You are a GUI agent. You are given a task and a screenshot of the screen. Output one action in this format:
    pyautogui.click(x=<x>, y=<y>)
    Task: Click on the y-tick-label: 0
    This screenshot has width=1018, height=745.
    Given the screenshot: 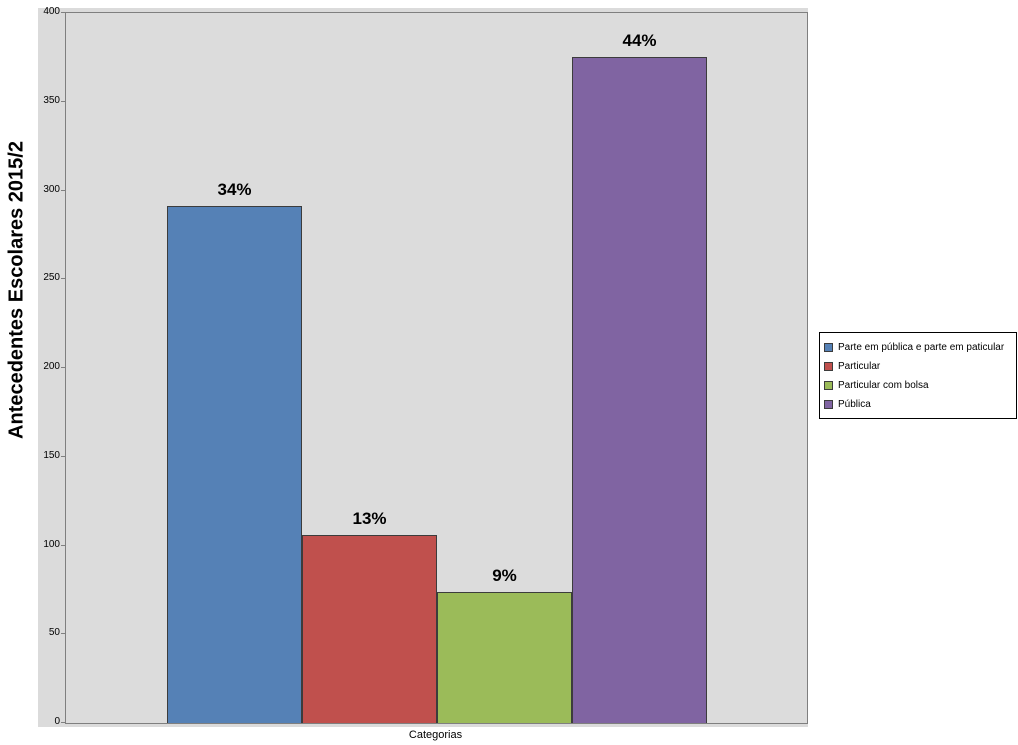 What is the action you would take?
    pyautogui.click(x=57, y=721)
    